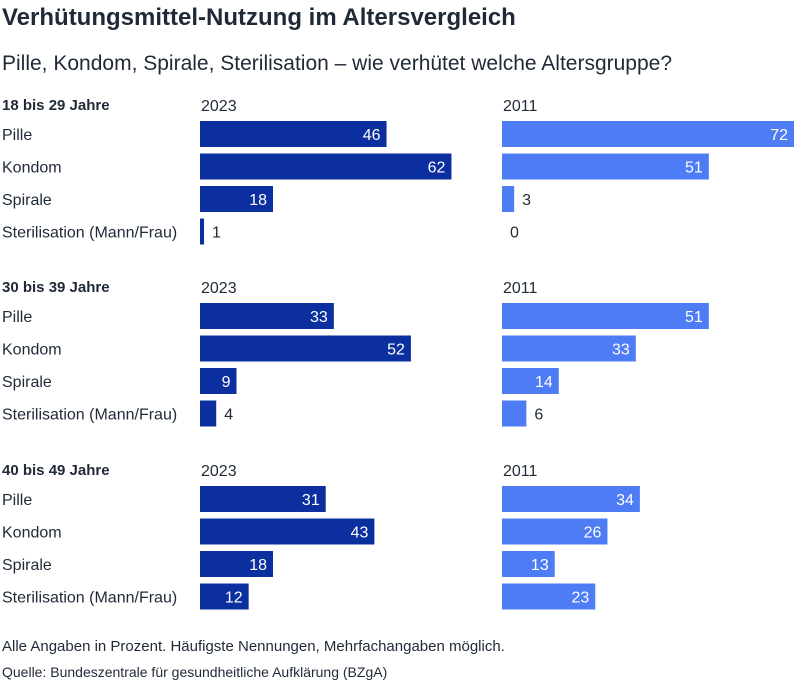 This screenshot has width=800, height=684. I want to click on data-label: 62, so click(437, 168).